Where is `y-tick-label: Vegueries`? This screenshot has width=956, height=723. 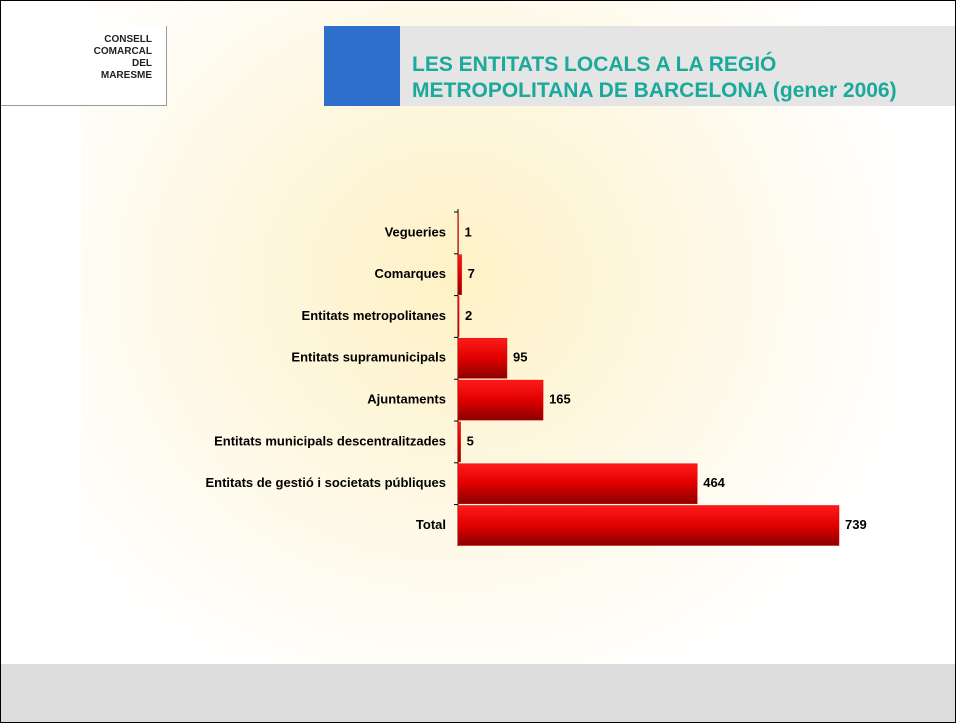 y-tick-label: Vegueries is located at coordinates (415, 231).